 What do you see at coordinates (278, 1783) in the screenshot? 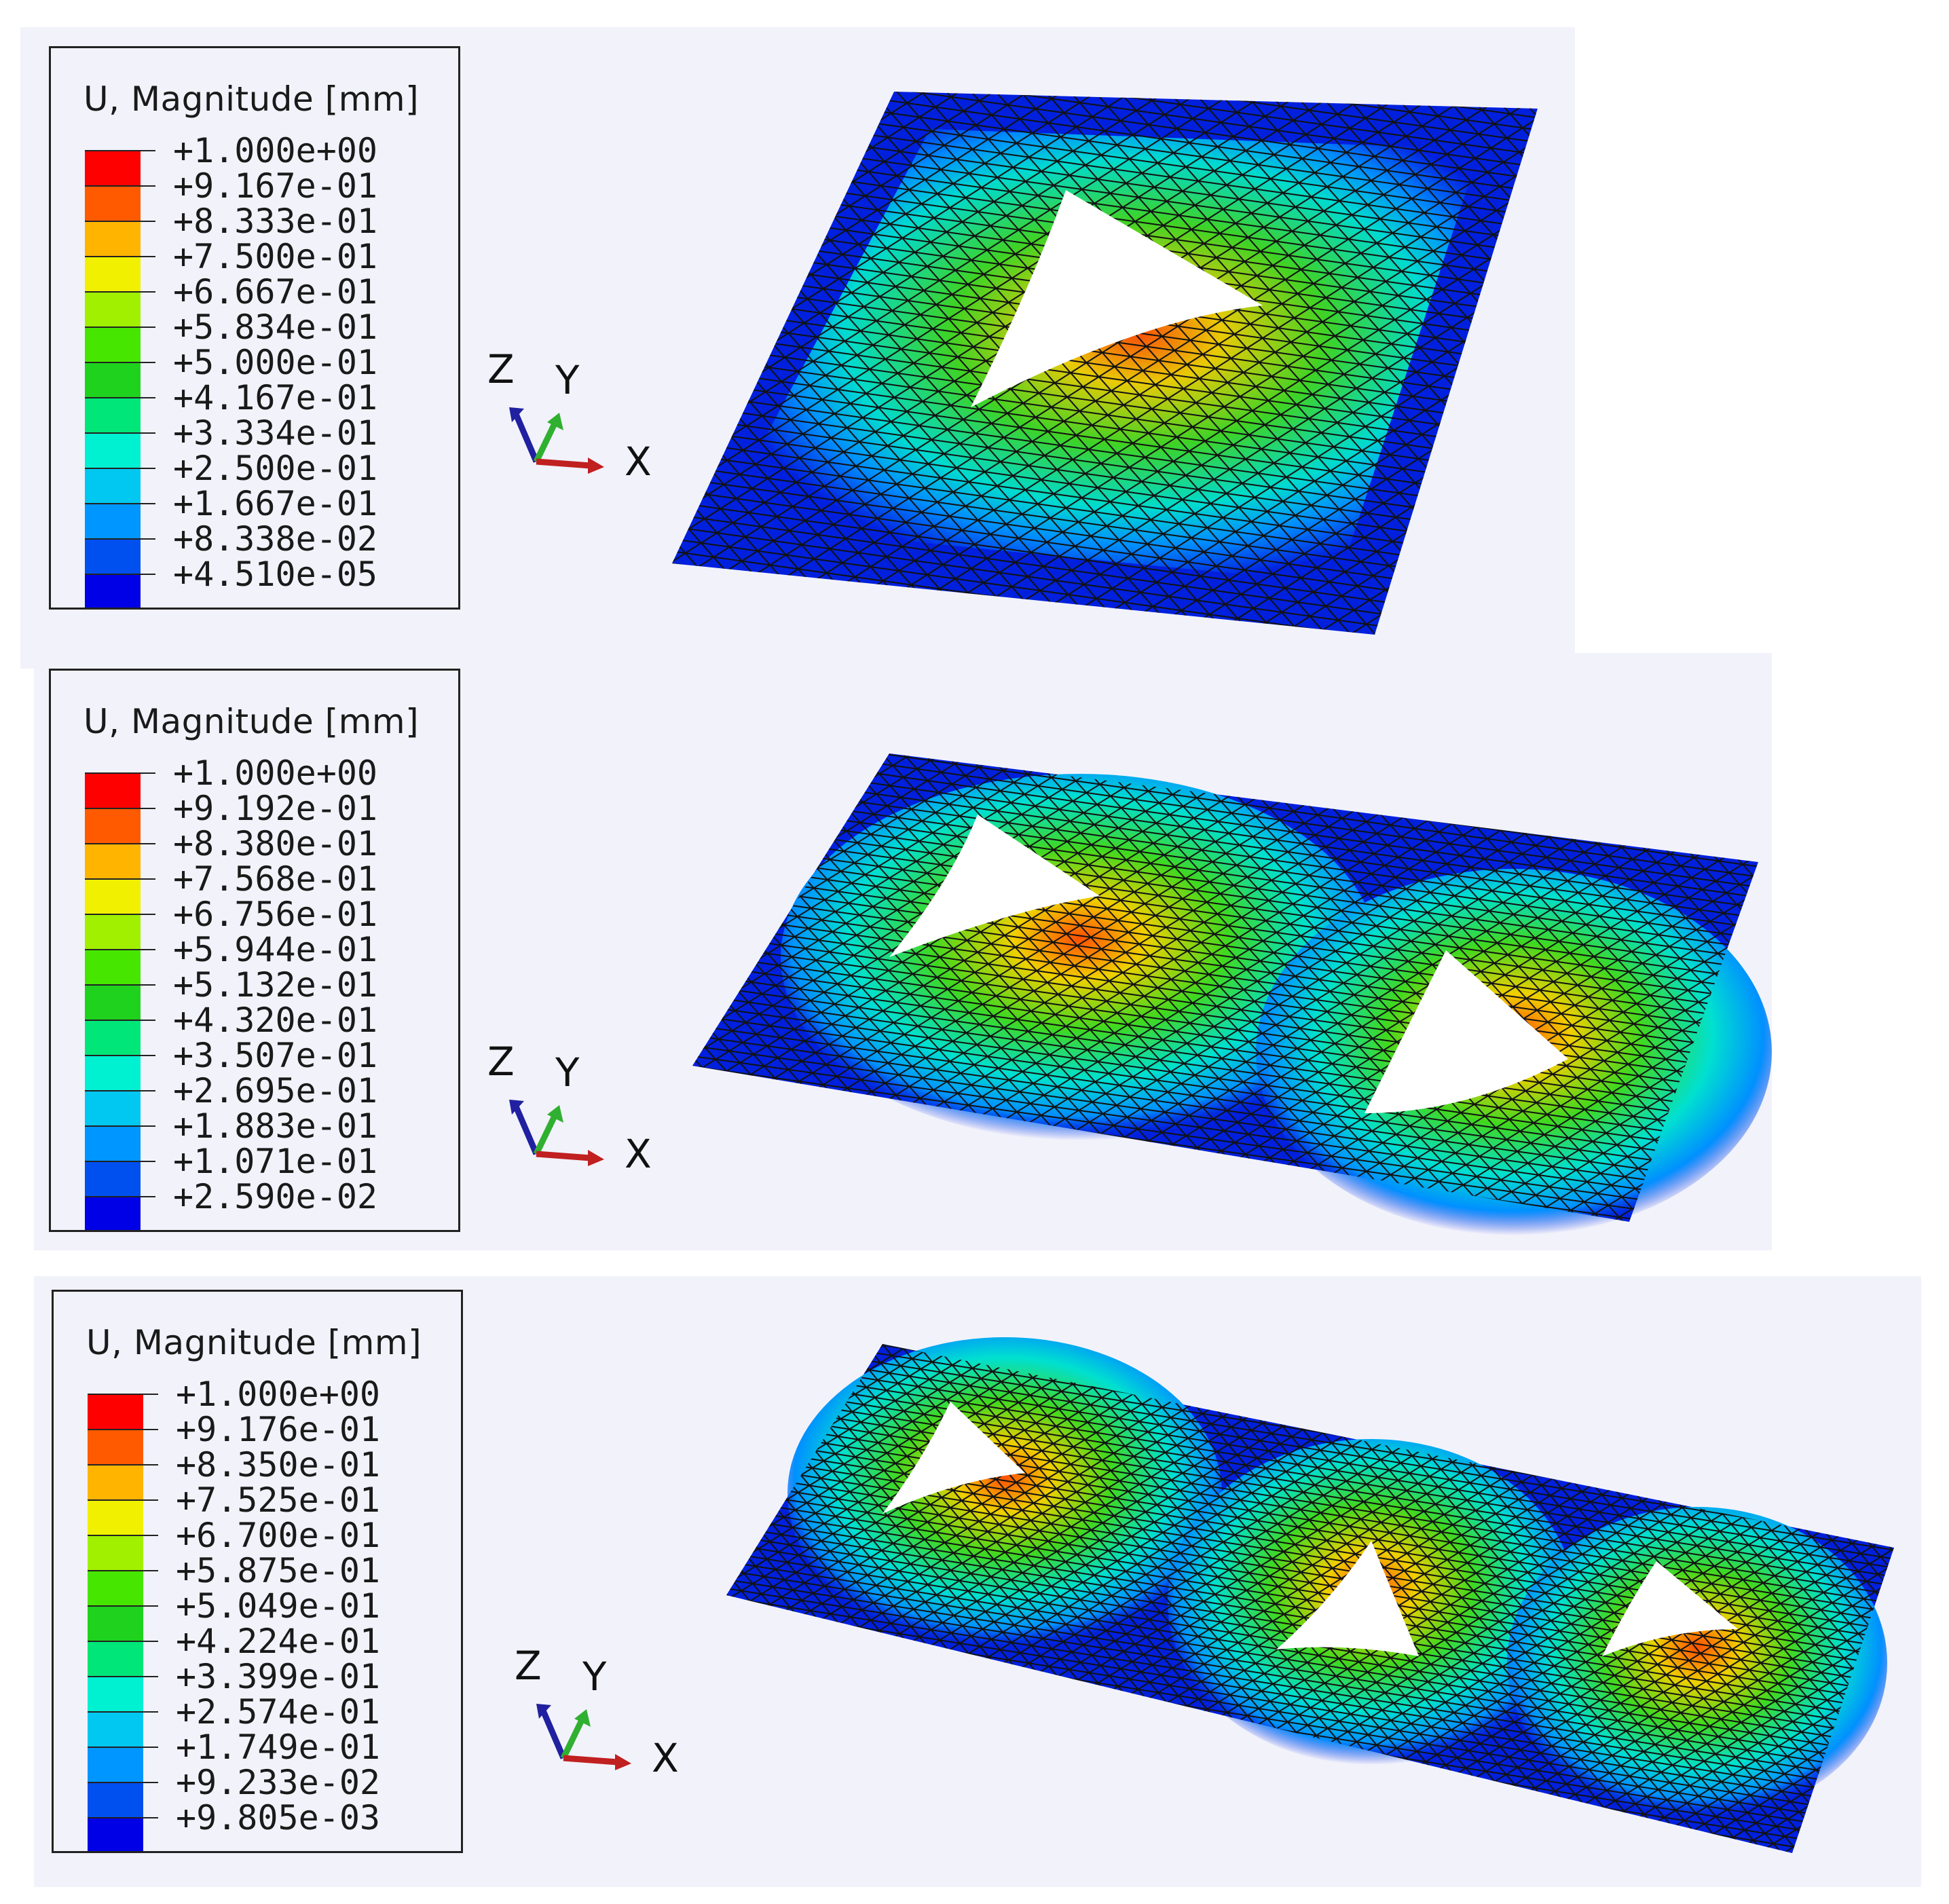
I see `legend-value: +9.233e-02` at bounding box center [278, 1783].